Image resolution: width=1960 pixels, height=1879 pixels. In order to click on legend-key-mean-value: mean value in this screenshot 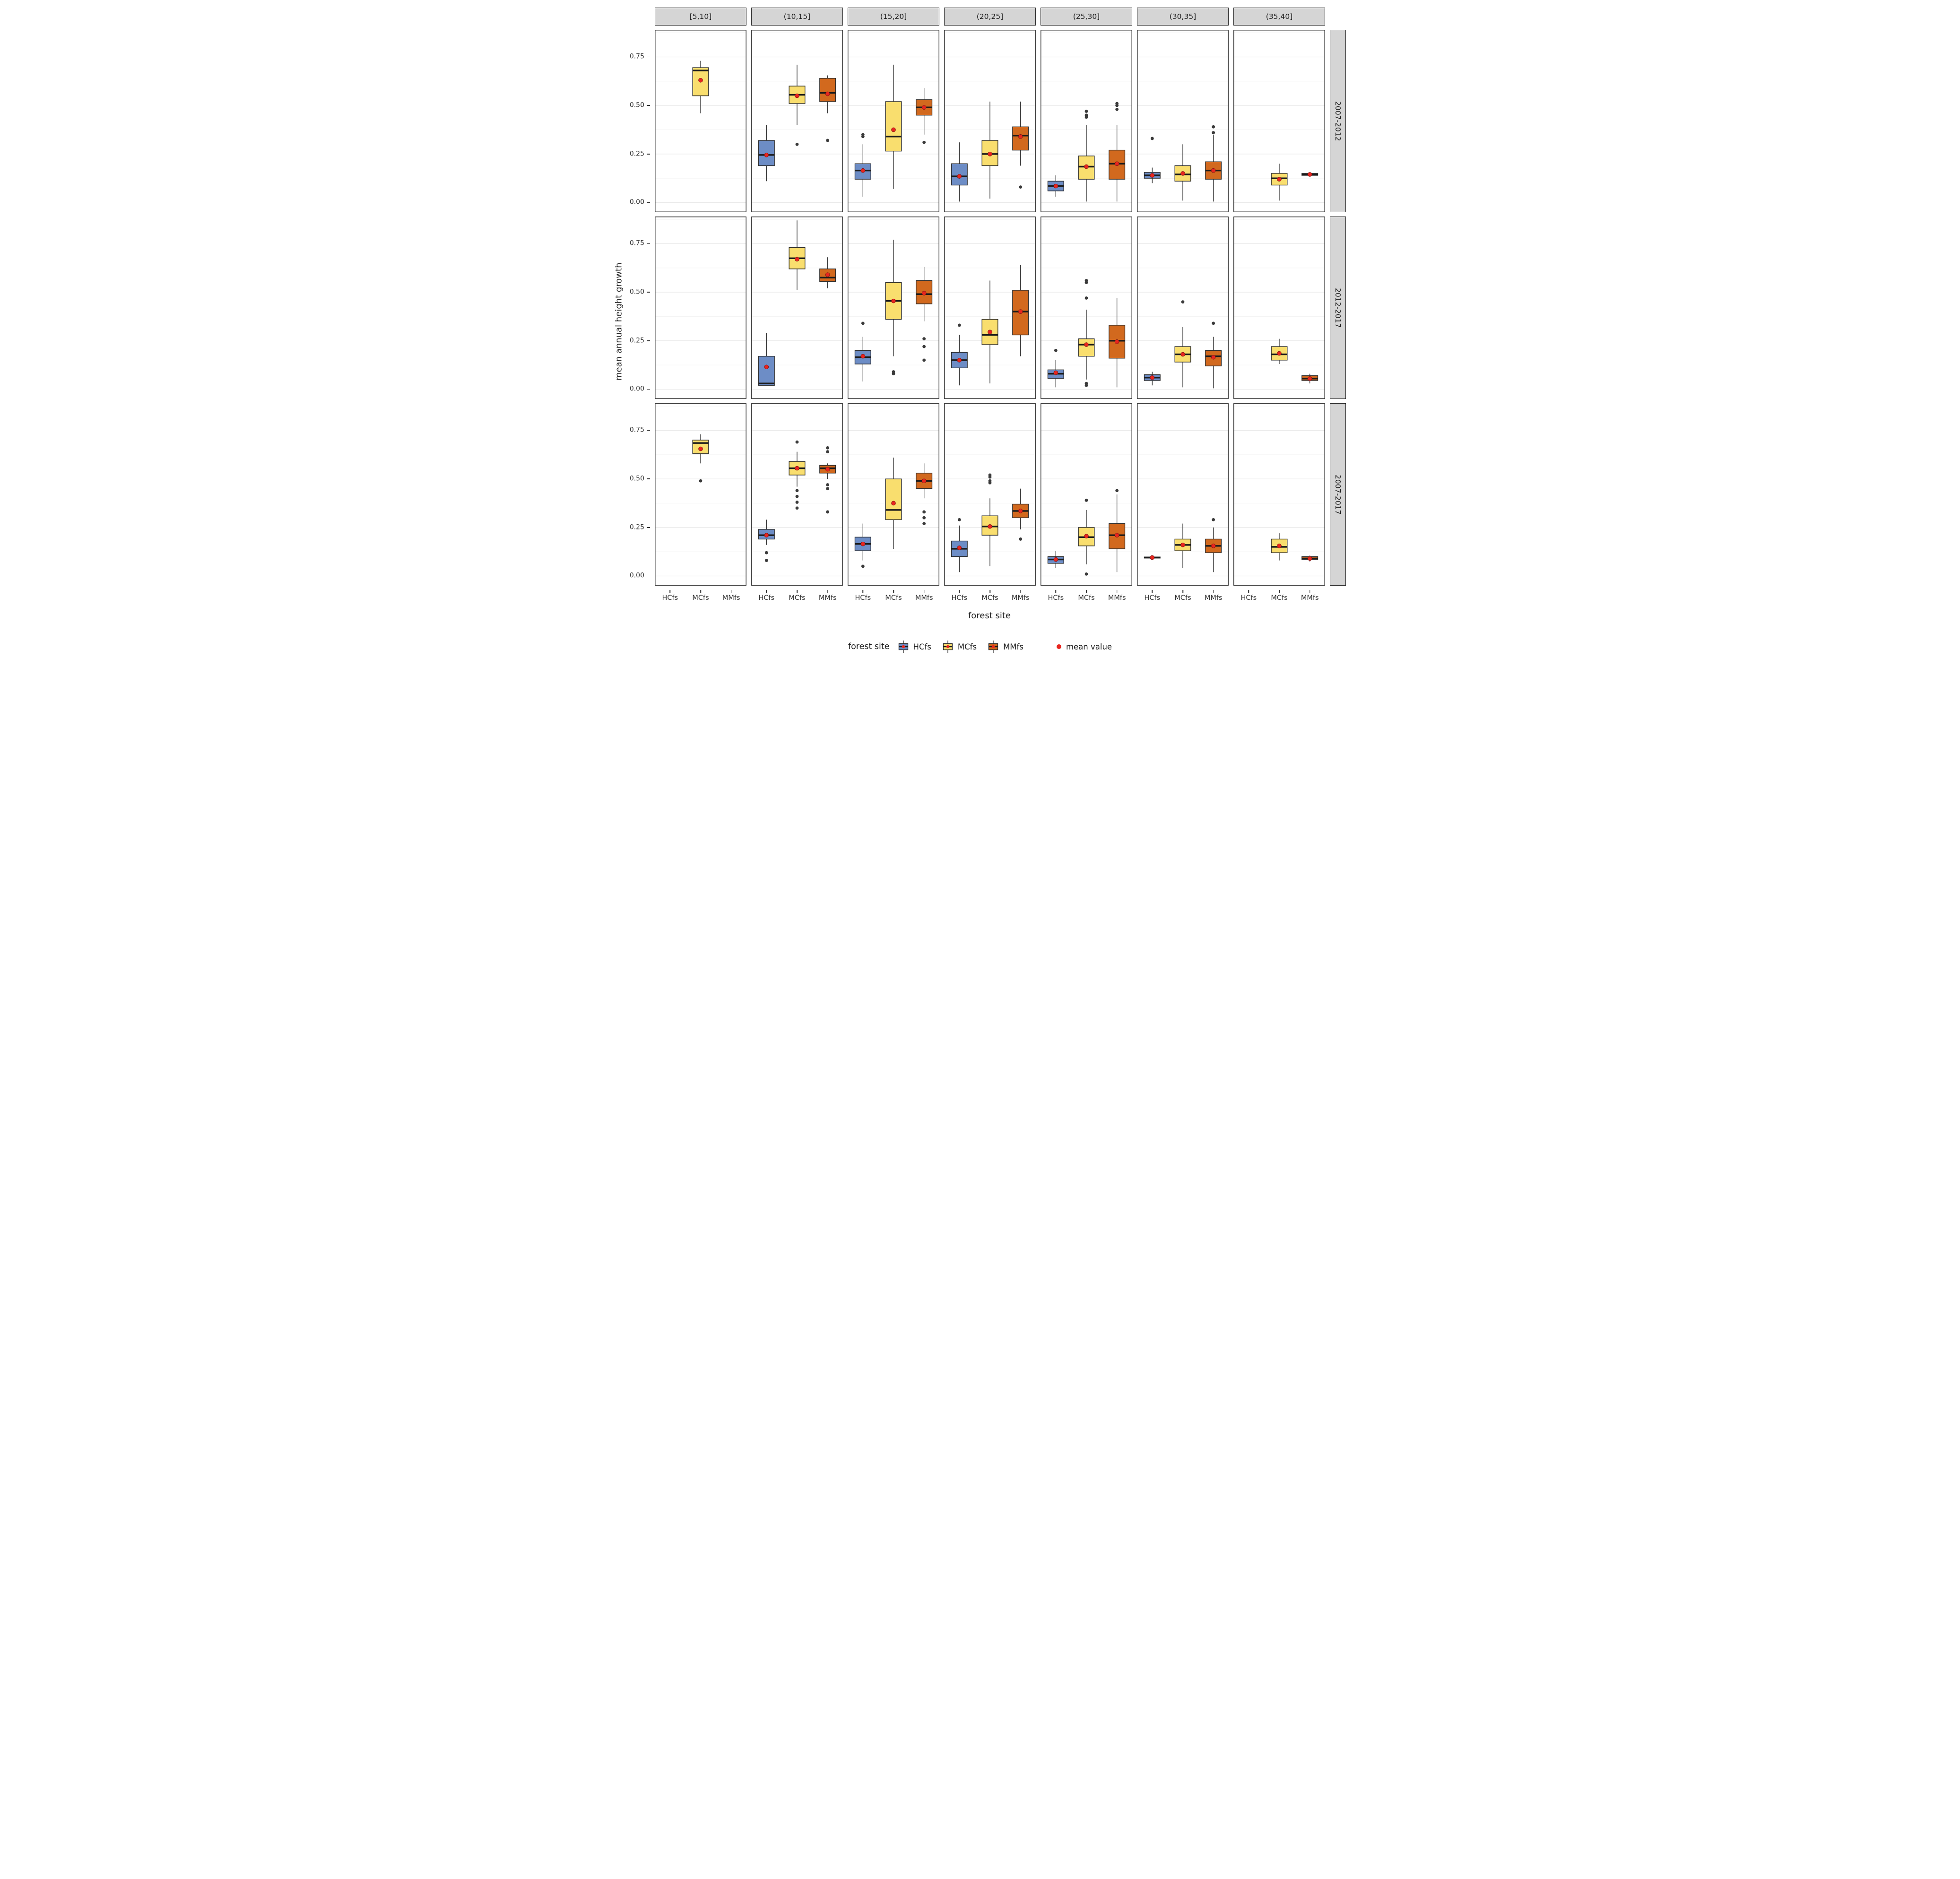, I will do `click(1084, 646)`.